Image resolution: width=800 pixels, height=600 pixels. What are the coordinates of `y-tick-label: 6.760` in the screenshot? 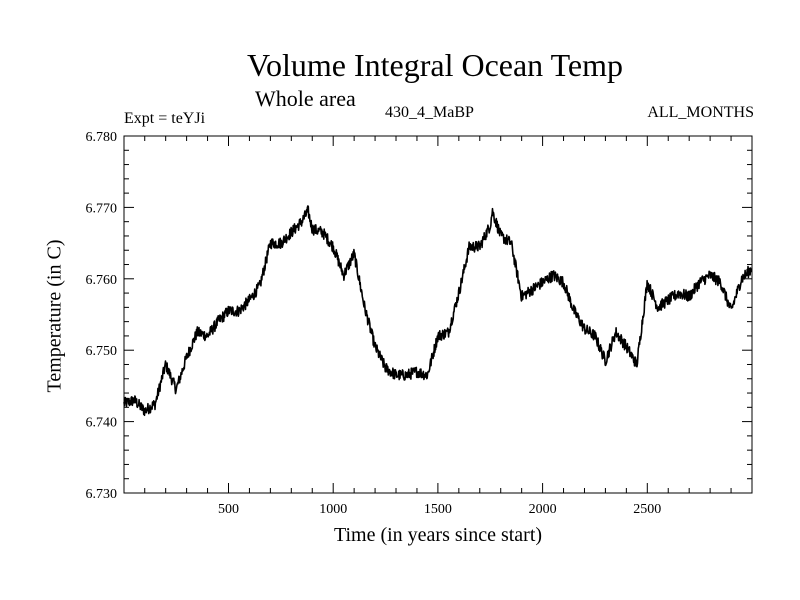 It's located at (102, 280).